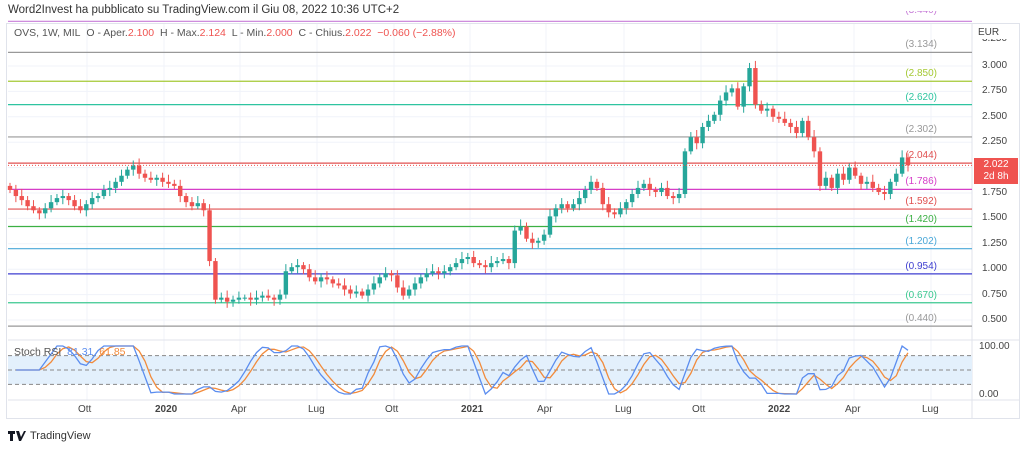 This screenshot has width=1024, height=450. I want to click on time-tick: Lug, so click(930, 409).